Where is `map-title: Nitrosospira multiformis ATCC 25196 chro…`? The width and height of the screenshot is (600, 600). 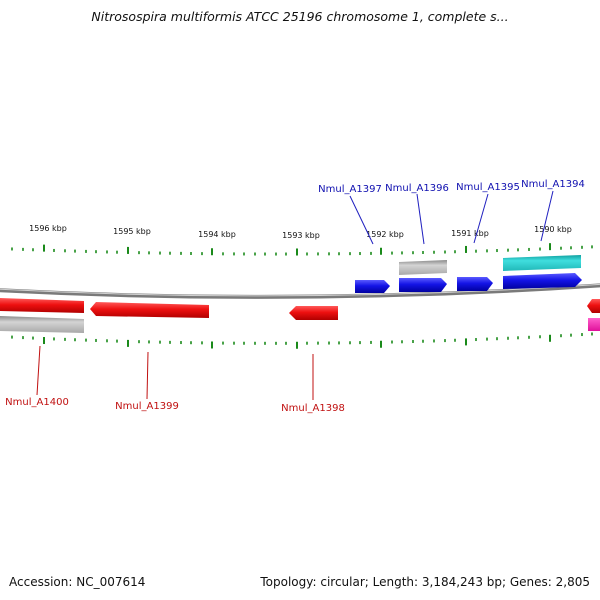
map-title: Nitrosospira multiformis ATCC 25196 chro… is located at coordinates (300, 16).